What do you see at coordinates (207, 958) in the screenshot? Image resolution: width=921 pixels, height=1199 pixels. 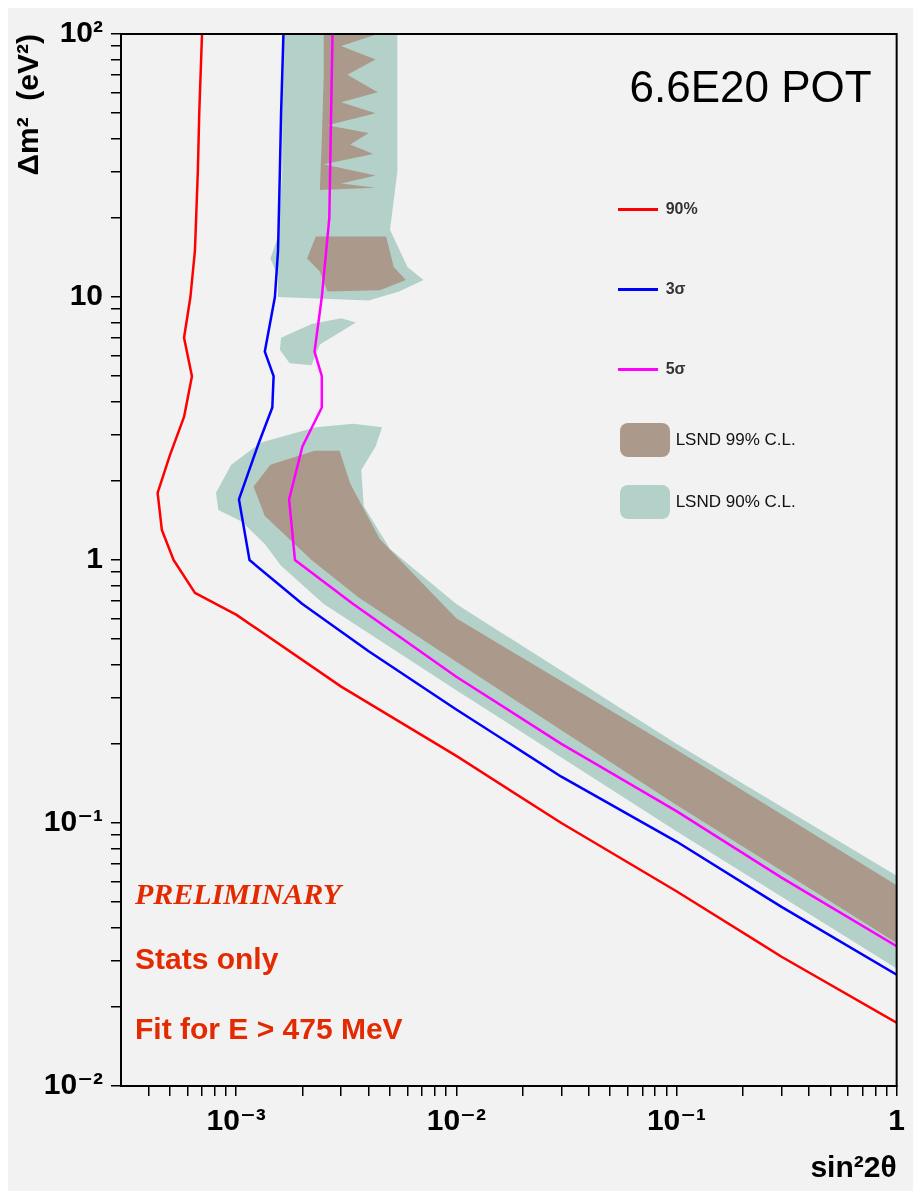 I see `annotation: Stats only` at bounding box center [207, 958].